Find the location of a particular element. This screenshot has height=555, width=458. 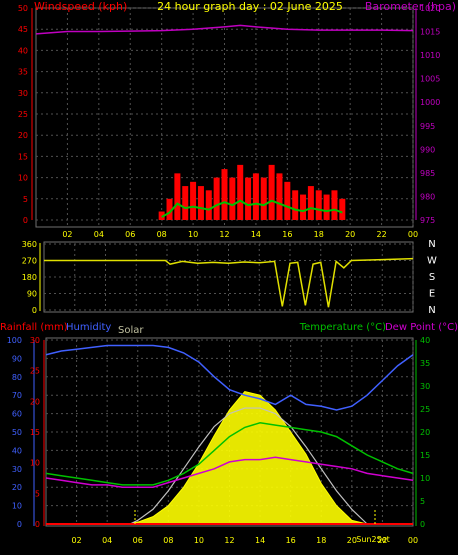

sunset-label: Sun2Set is located at coordinates (372, 539).